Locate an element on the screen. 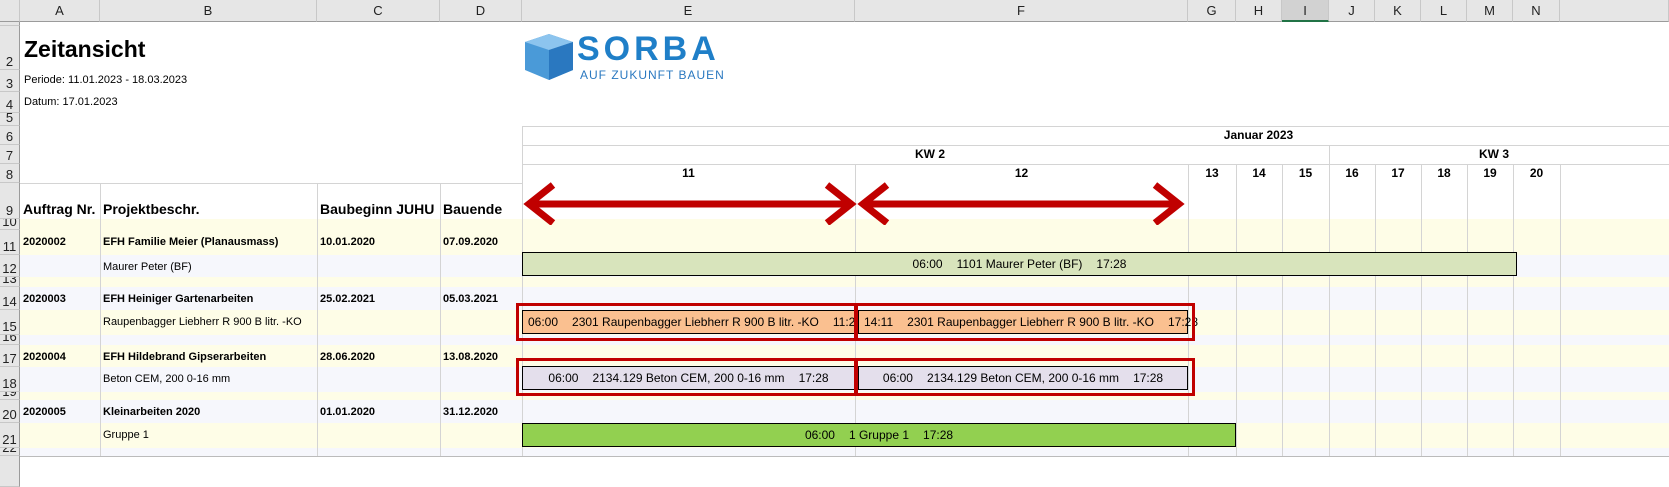 The width and height of the screenshot is (1669, 487). row-header-14: 14 is located at coordinates (10, 298).